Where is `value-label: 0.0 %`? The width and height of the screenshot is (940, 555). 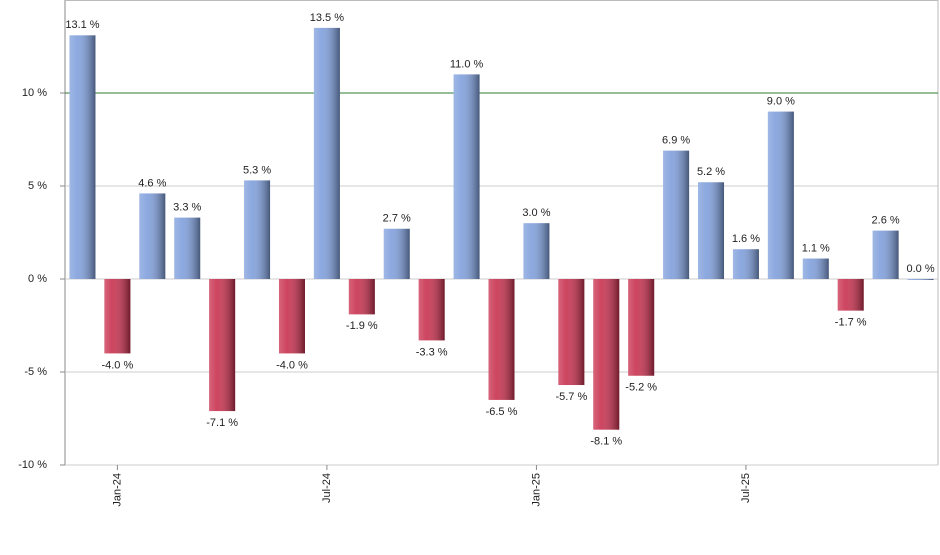
value-label: 0.0 % is located at coordinates (920, 269).